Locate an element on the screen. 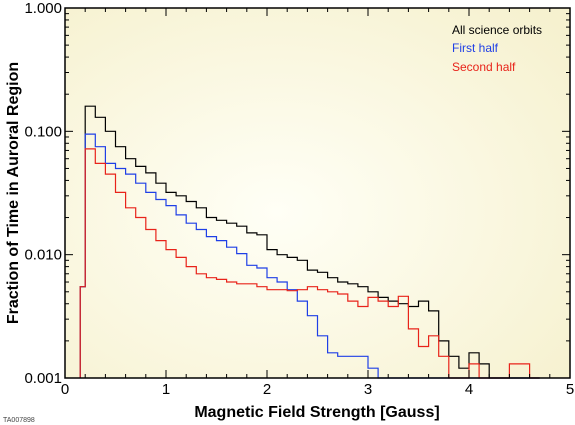  legend-item-all: All science orbits is located at coordinates (497, 30).